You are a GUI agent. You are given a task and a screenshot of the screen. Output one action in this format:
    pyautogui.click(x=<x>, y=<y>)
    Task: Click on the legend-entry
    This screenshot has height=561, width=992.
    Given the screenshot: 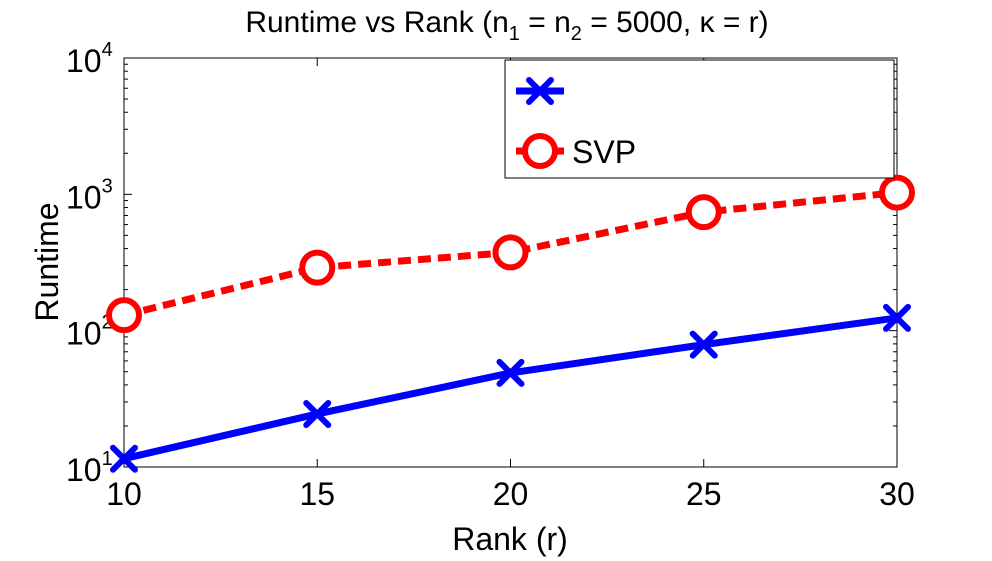 What is the action you would take?
    pyautogui.click(x=540, y=91)
    